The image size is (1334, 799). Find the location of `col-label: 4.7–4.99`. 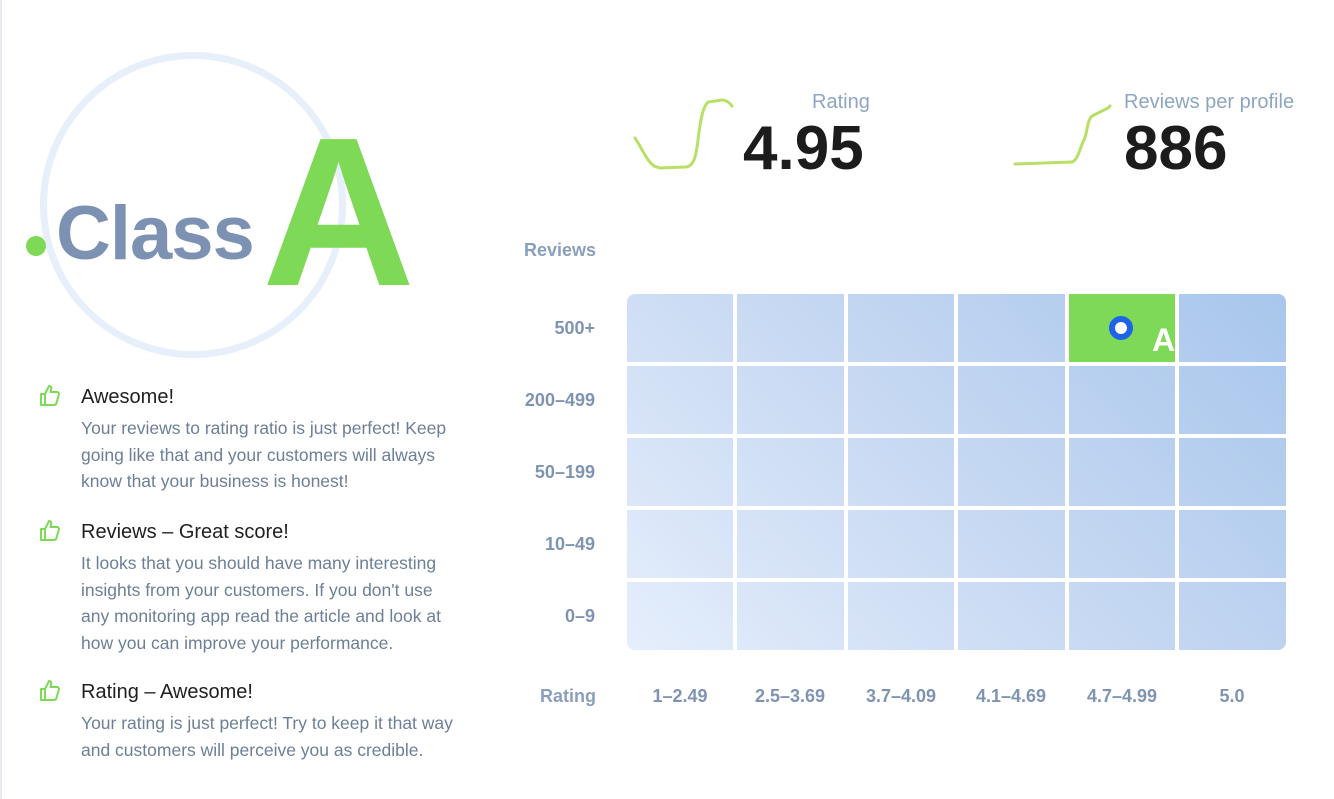

col-label: 4.7–4.99 is located at coordinates (1122, 696).